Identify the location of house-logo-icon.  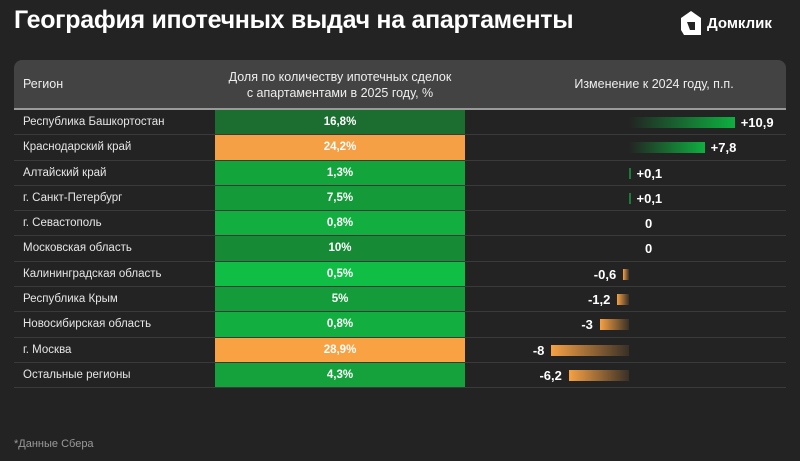
(691, 23).